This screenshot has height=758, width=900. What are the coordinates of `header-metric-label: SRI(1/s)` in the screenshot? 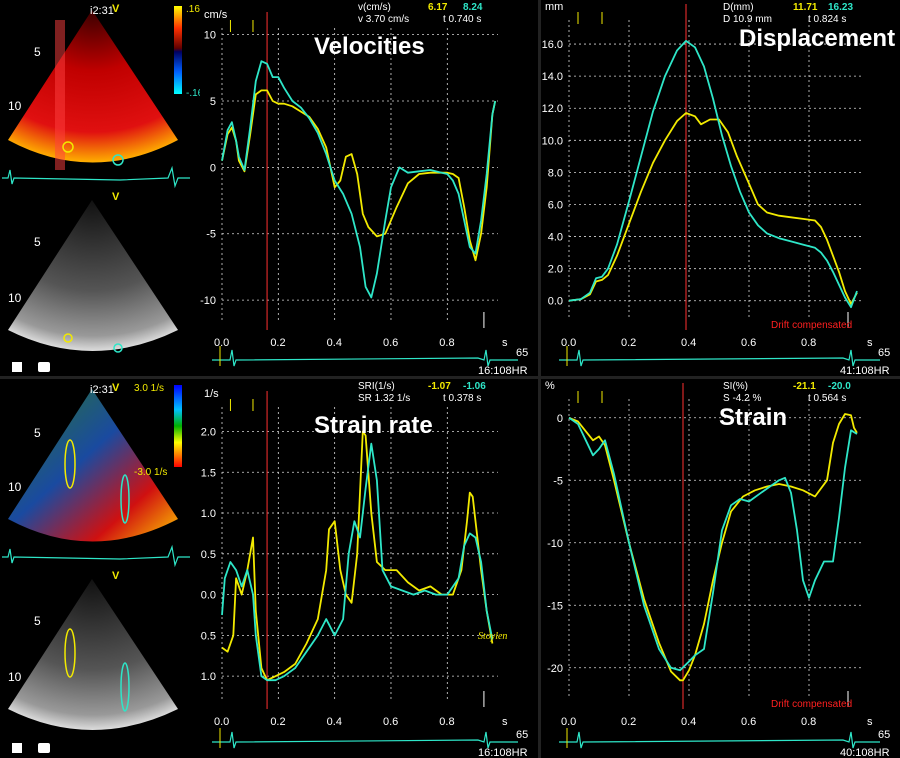 It's located at (376, 386).